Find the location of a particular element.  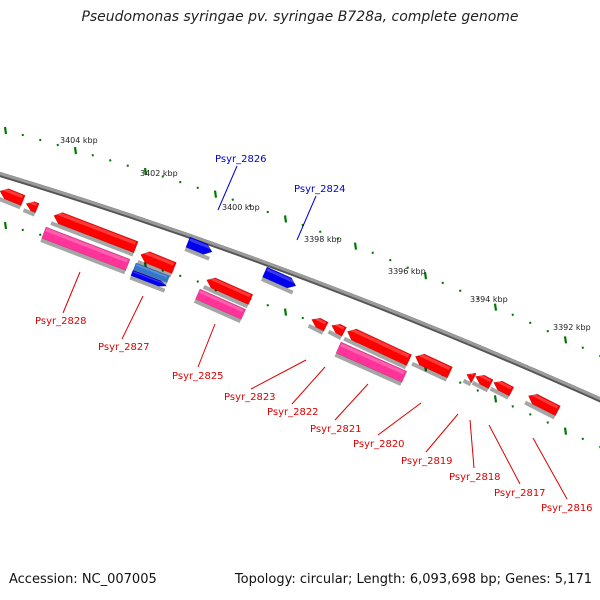

gene-label-psyr-2816: Psyr_2816 is located at coordinates (567, 508).